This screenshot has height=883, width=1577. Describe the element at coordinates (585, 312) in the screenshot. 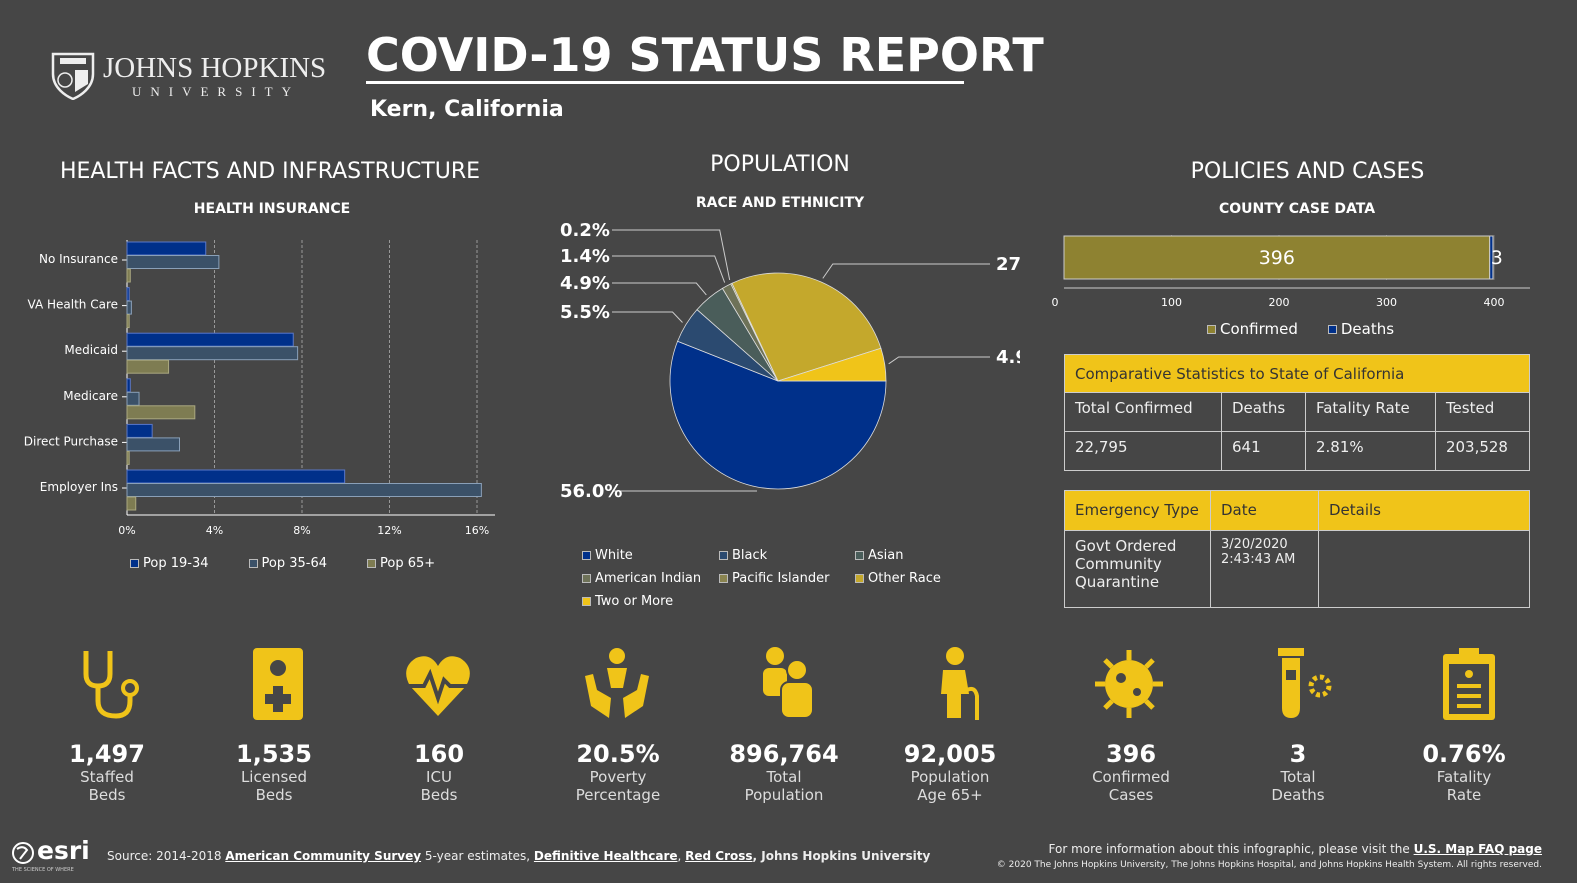

I see `slice-label: 5.5%` at that location.